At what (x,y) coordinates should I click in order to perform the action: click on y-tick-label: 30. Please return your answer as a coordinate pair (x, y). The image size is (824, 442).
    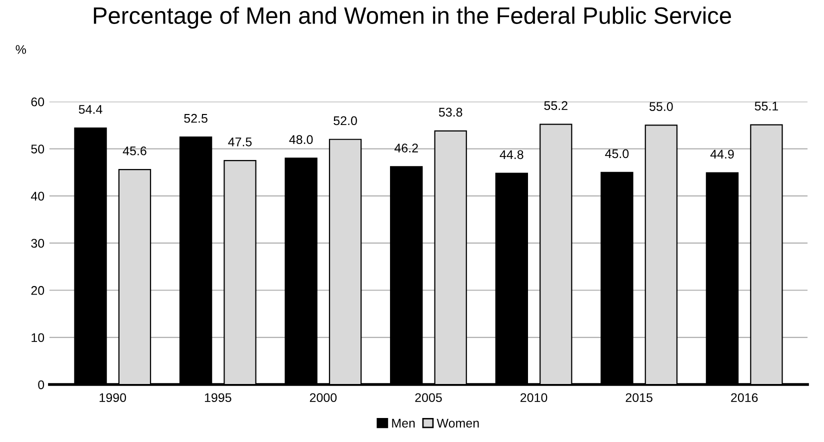
    Looking at the image, I should click on (37, 243).